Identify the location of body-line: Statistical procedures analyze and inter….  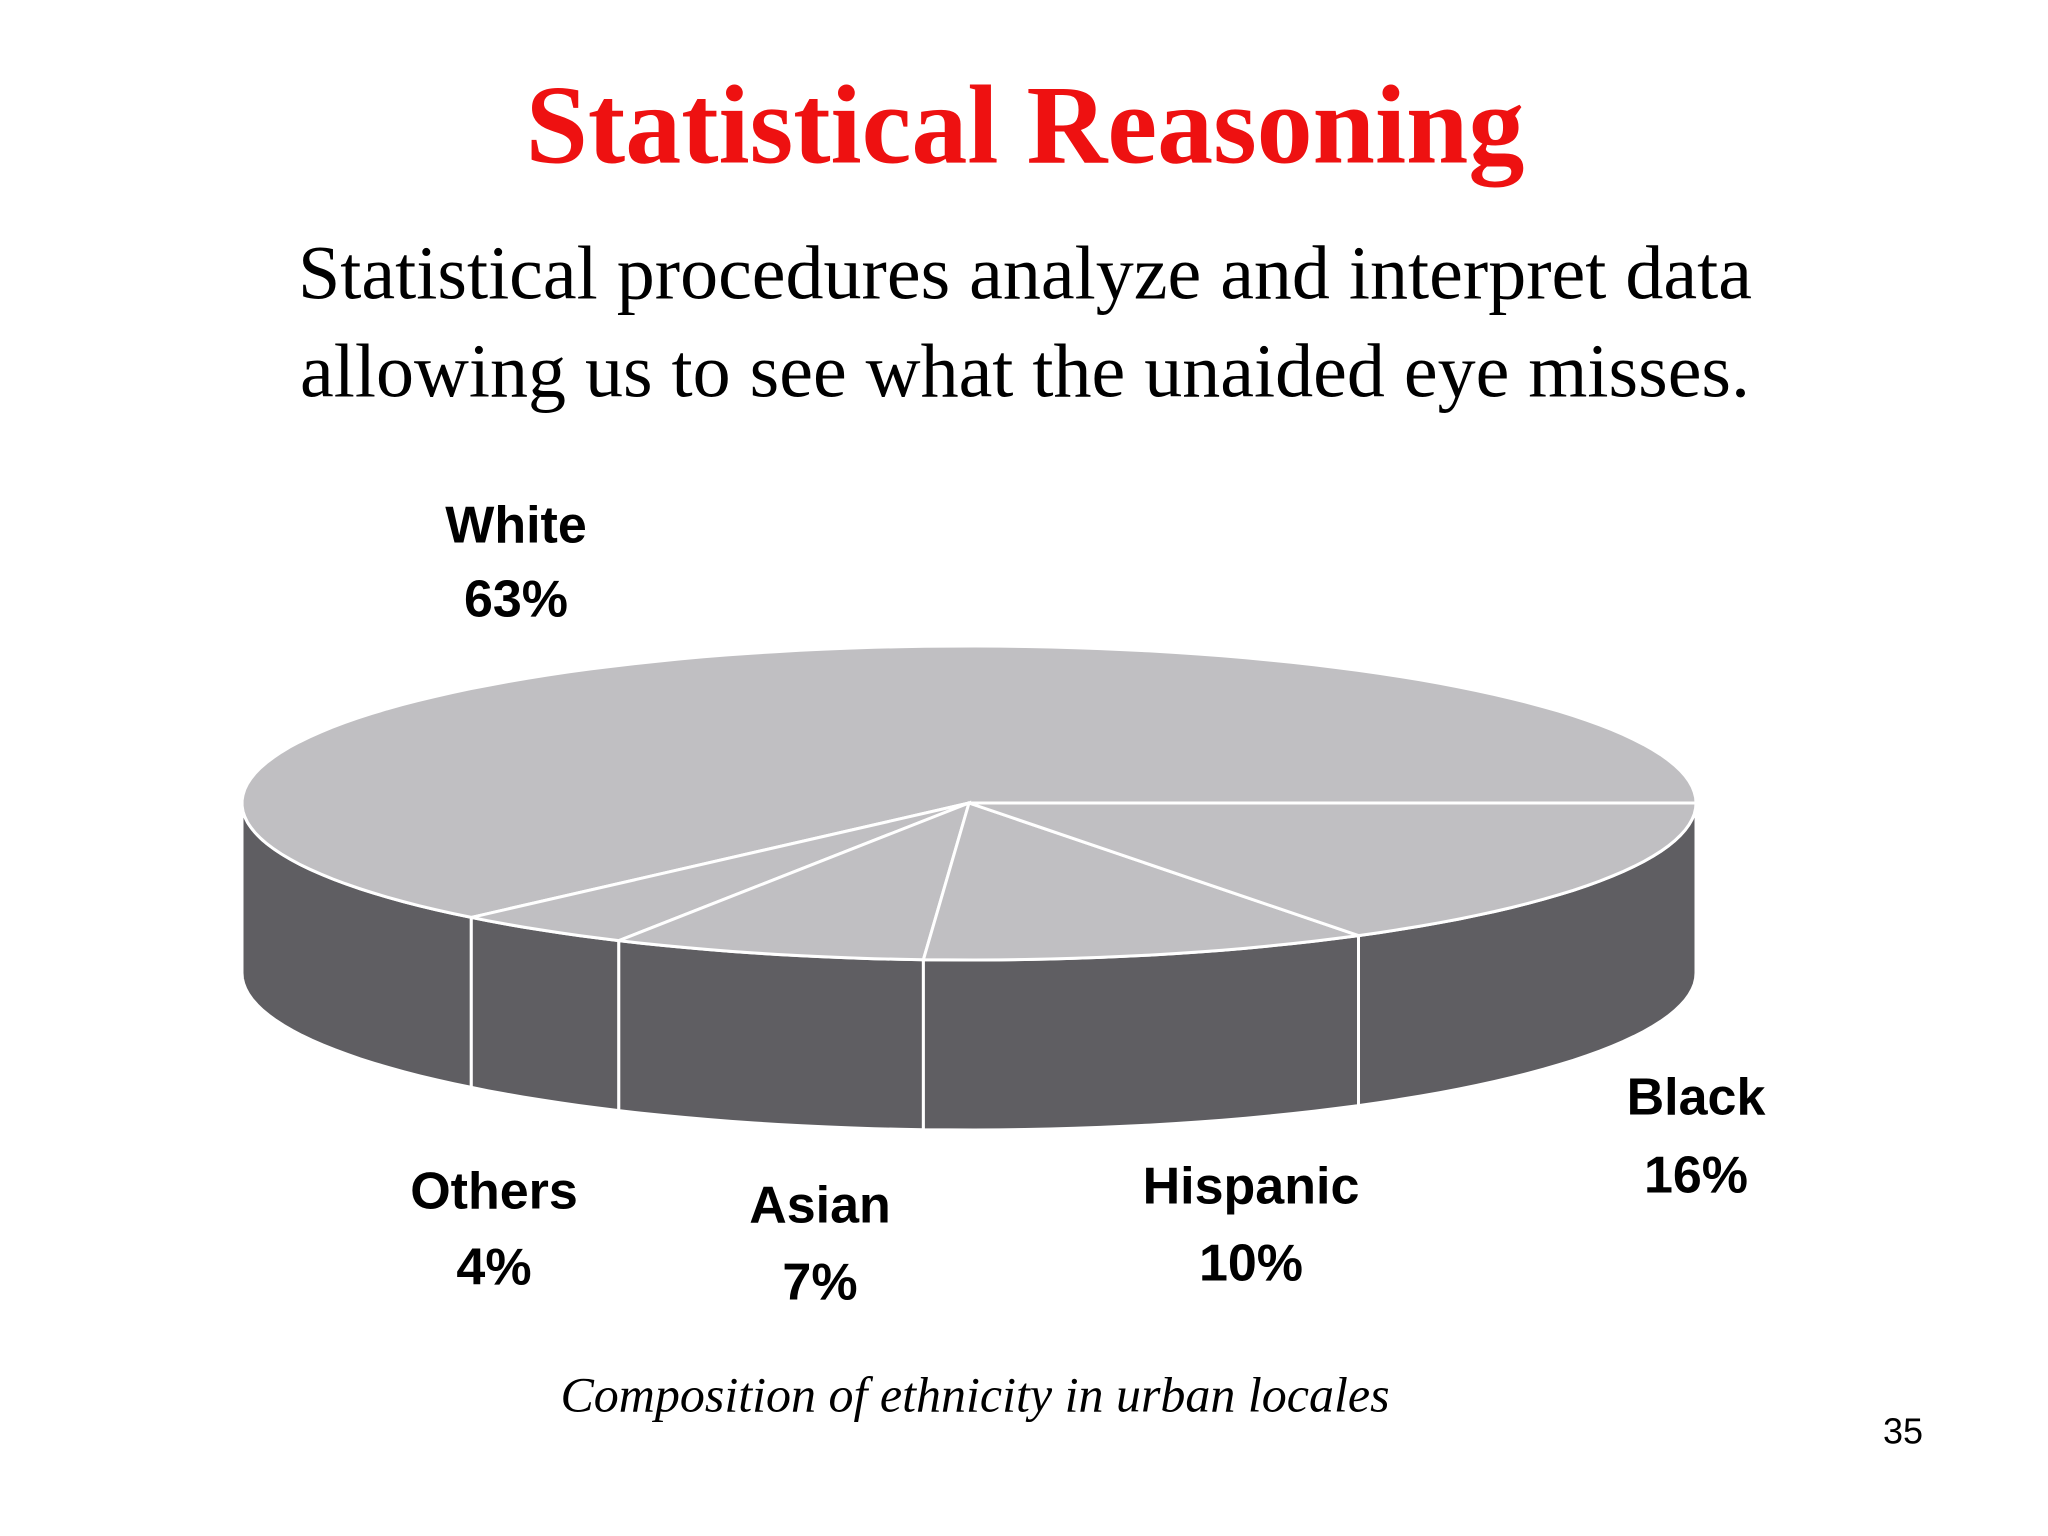
(1025, 273).